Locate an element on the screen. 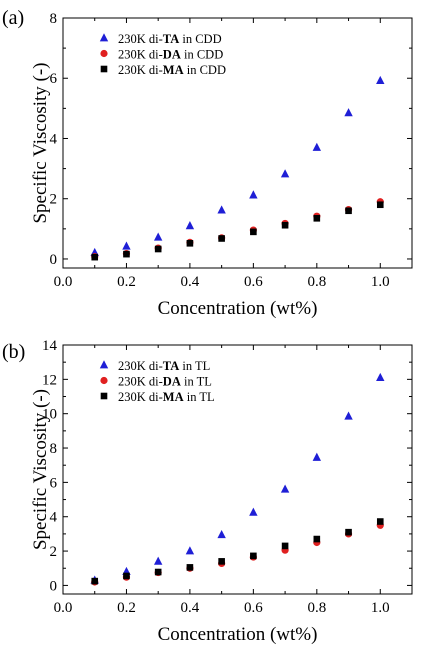  panel-label: (b) is located at coordinates (13, 352).